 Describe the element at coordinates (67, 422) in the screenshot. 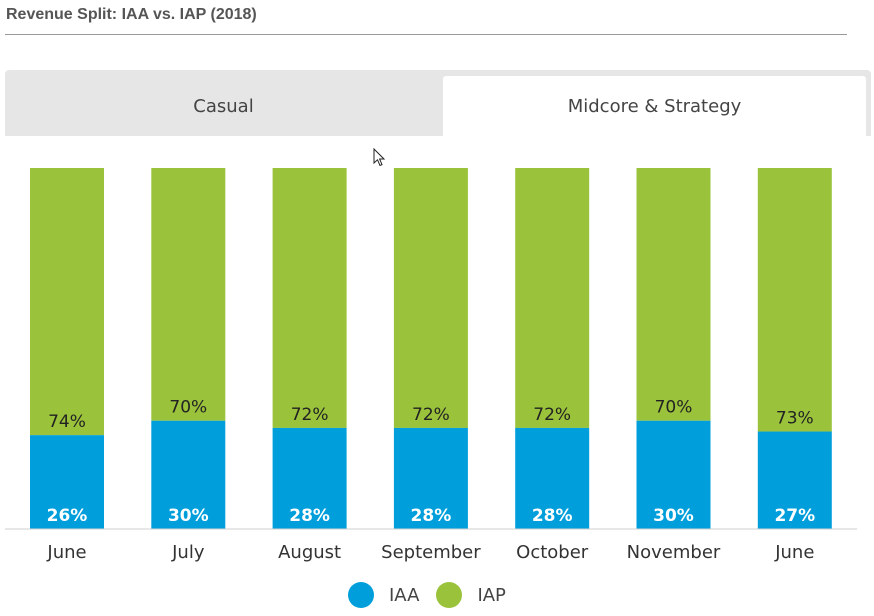

I see `data-label-iap: 74%` at that location.